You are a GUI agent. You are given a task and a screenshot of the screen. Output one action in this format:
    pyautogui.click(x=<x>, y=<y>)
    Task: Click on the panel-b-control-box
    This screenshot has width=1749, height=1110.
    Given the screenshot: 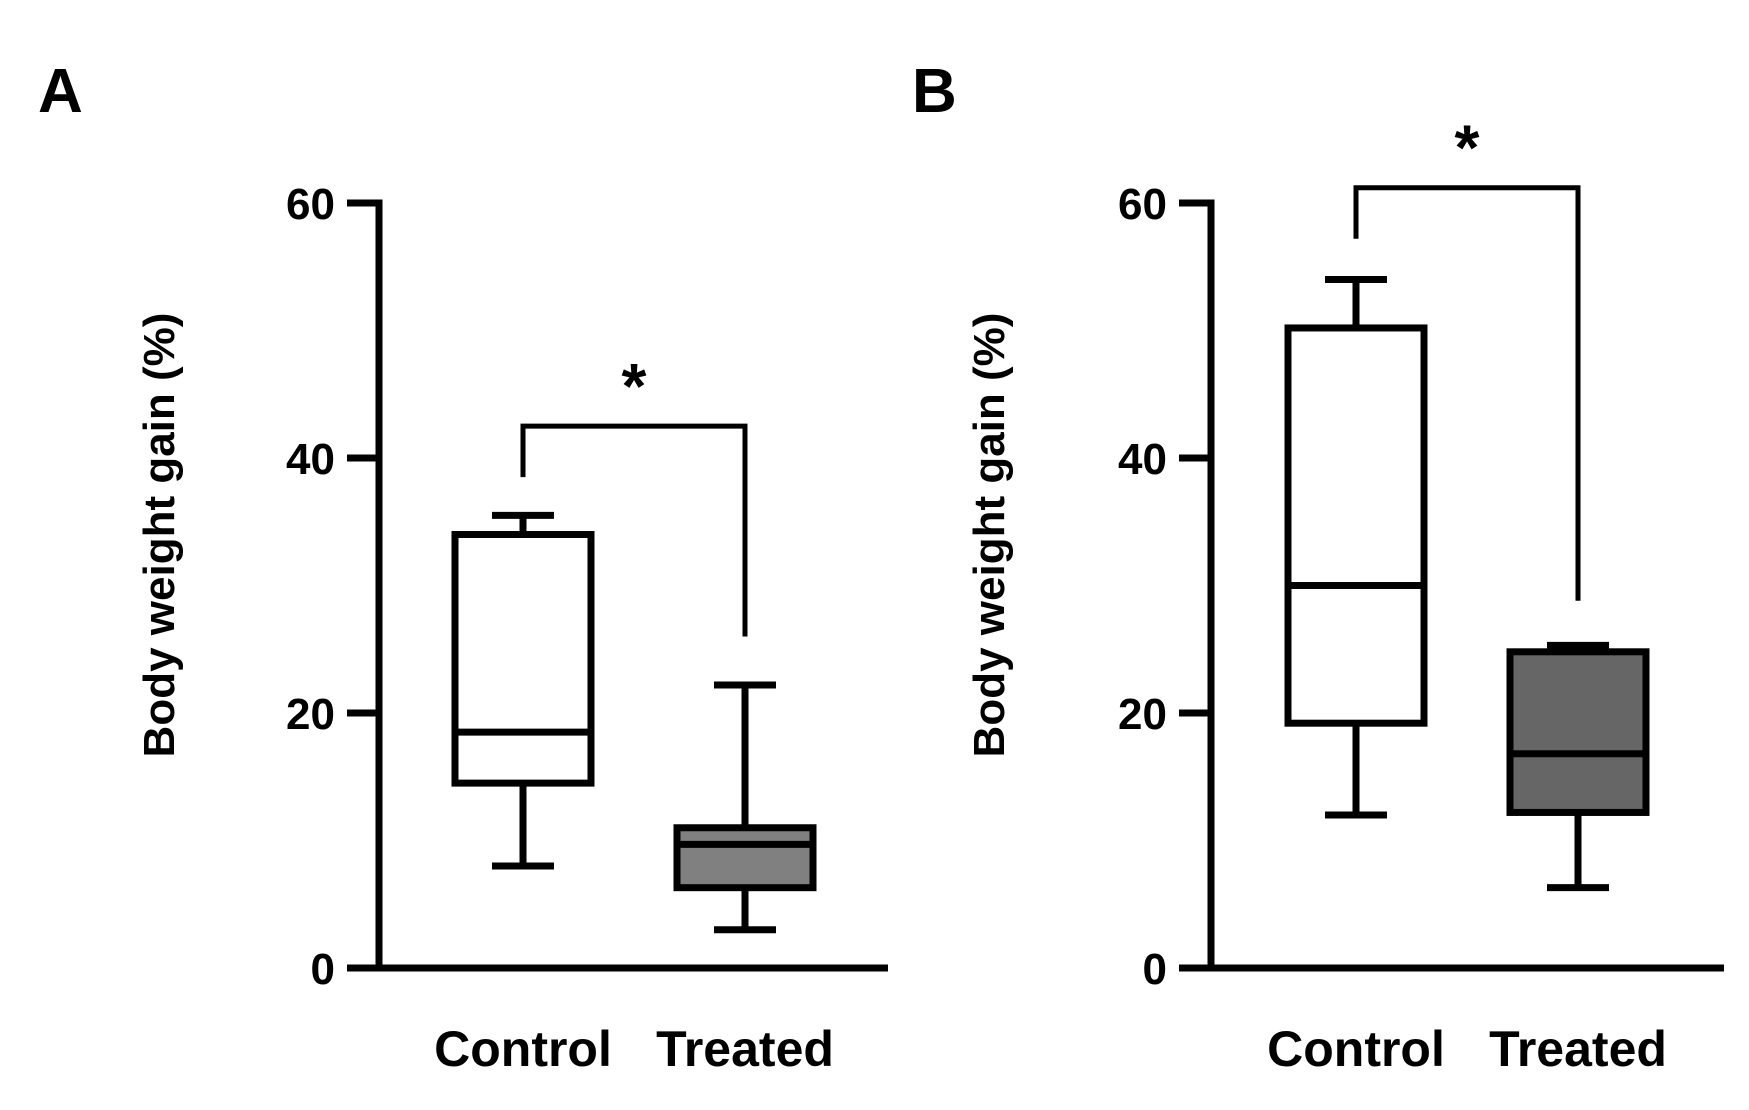 What is the action you would take?
    pyautogui.click(x=1356, y=525)
    